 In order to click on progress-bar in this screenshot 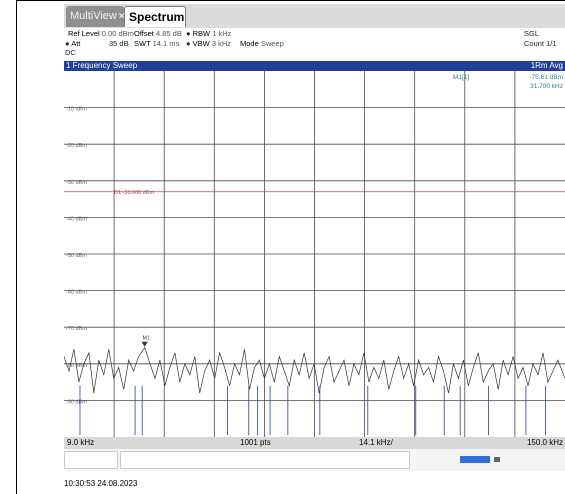, I will do `click(475, 459)`.